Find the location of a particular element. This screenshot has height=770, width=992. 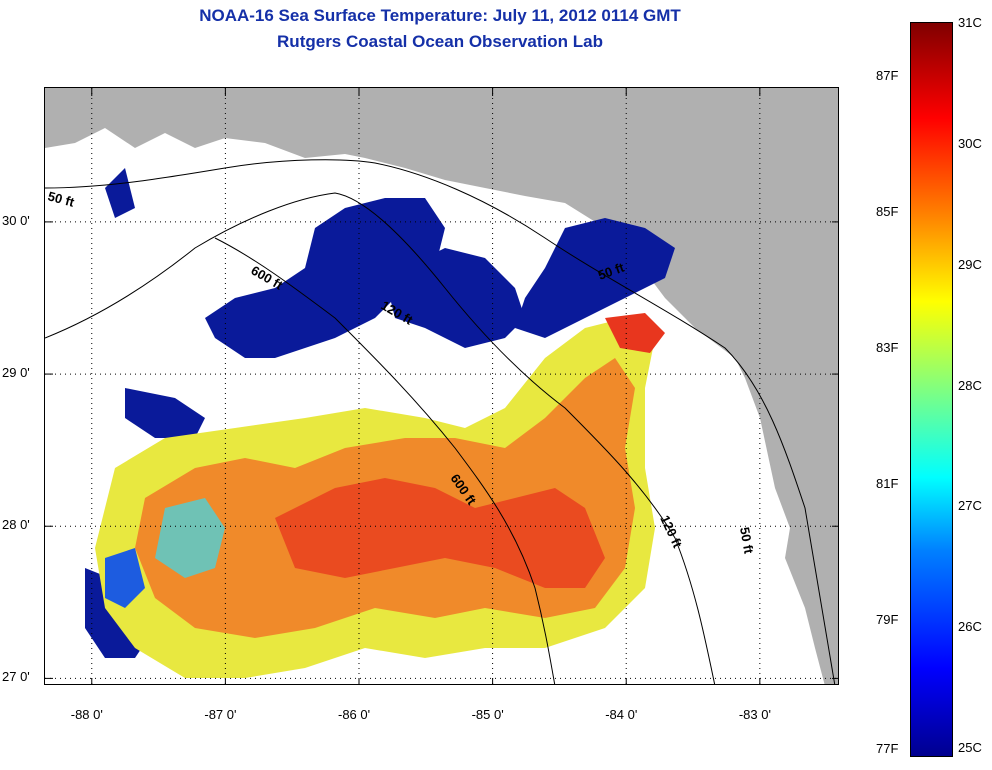

colorbar-celsius-label: 26C is located at coordinates (970, 627).